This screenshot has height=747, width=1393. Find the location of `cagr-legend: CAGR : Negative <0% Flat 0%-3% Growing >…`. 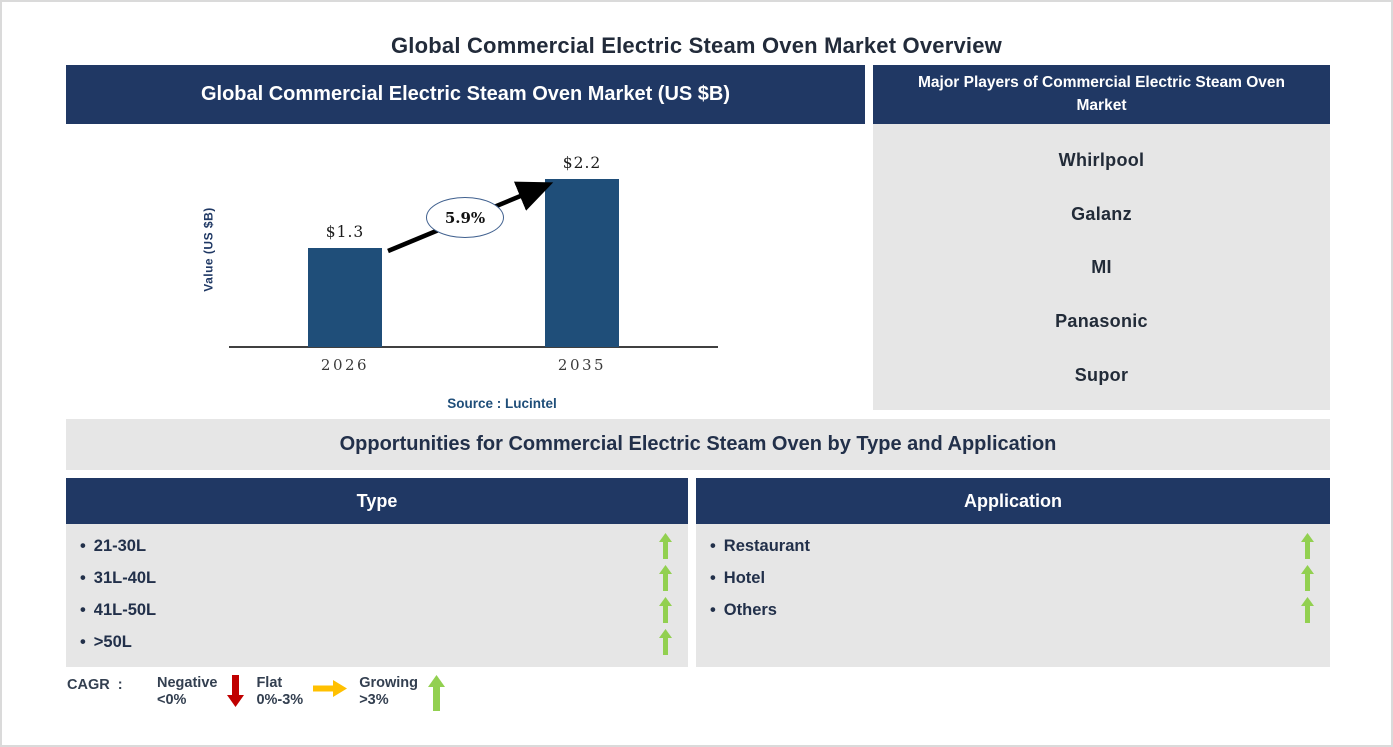

cagr-legend: CAGR : Negative <0% Flat 0%-3% Growing >… is located at coordinates (262, 693).